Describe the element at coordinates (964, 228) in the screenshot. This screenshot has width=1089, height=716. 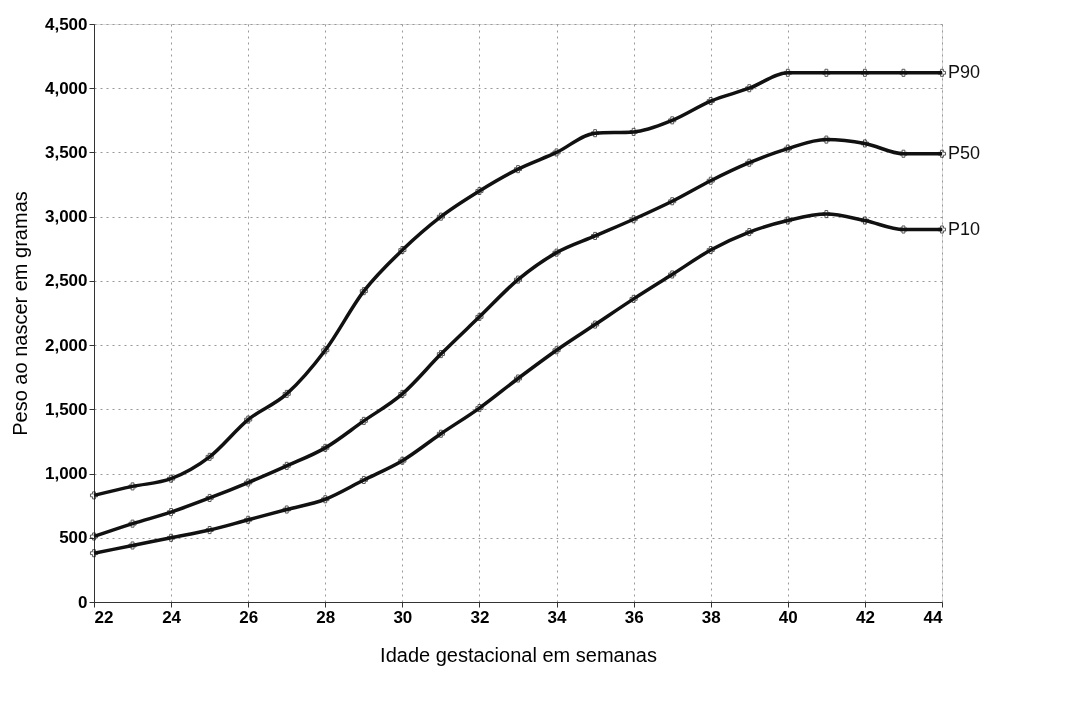
I see `series-label: P10` at that location.